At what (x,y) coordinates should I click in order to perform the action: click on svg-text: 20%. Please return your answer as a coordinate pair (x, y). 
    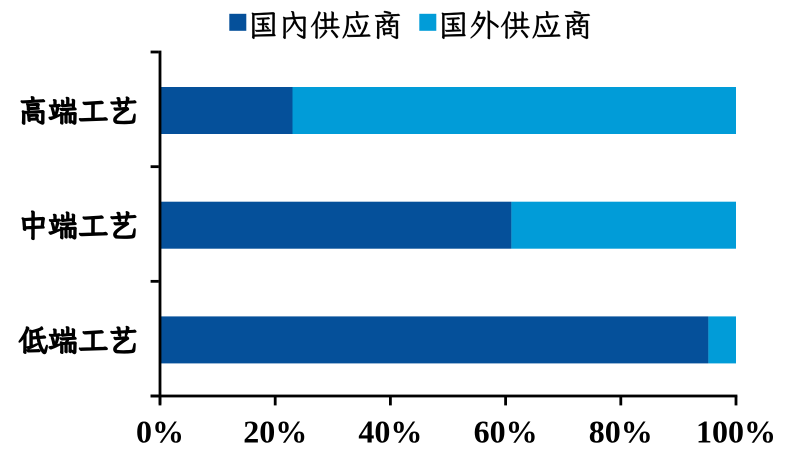
    Looking at the image, I should click on (275, 432).